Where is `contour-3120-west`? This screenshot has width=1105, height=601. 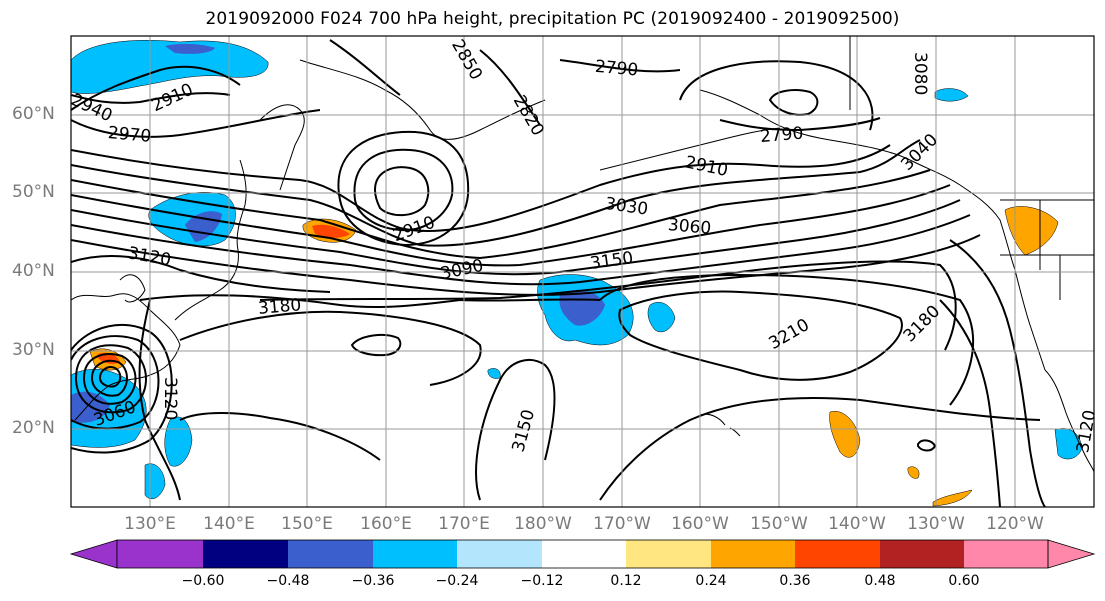 contour-3120-west is located at coordinates (201, 274).